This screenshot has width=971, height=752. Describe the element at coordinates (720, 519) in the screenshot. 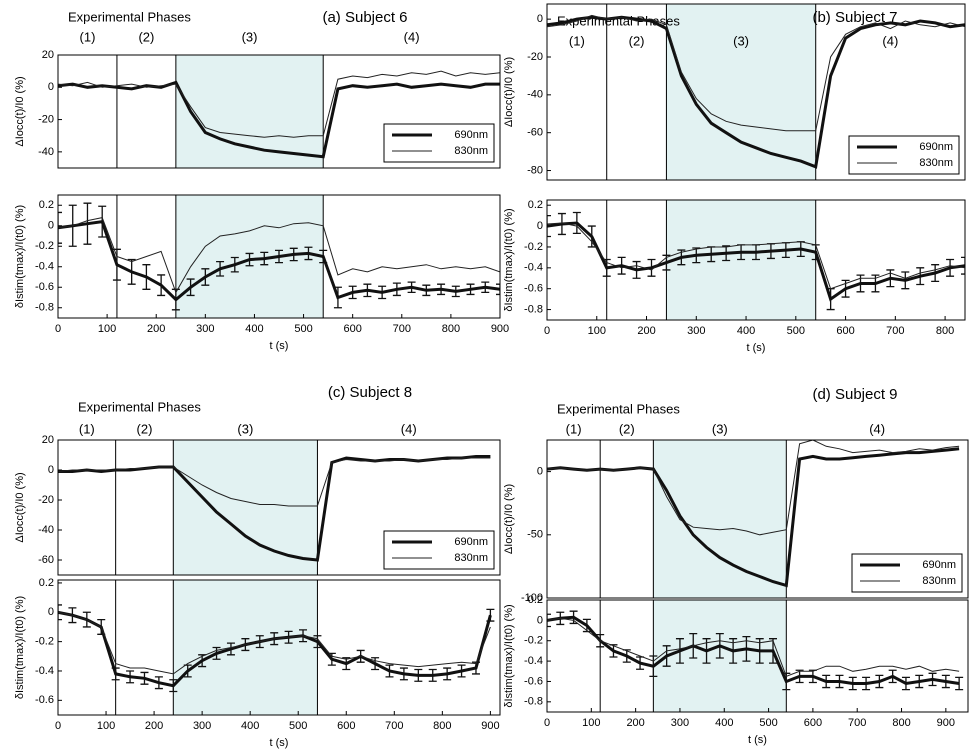

I see `phase-shade` at that location.